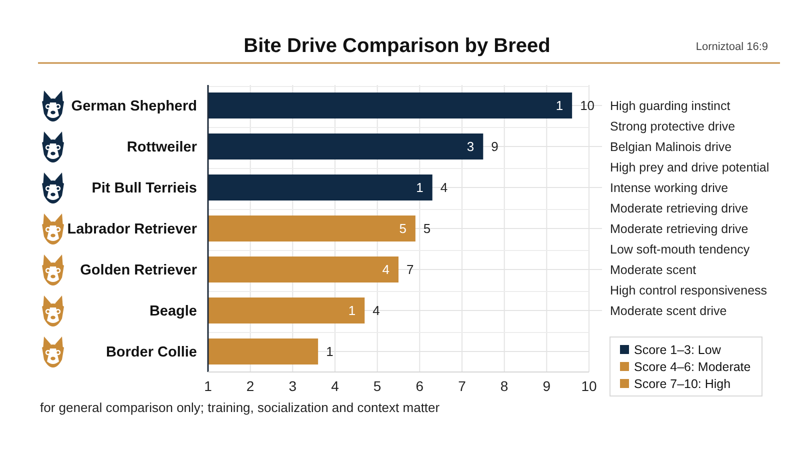 This screenshot has height=449, width=800. Describe the element at coordinates (732, 47) in the screenshot. I see `text: Lorniztoal 16:9` at that location.